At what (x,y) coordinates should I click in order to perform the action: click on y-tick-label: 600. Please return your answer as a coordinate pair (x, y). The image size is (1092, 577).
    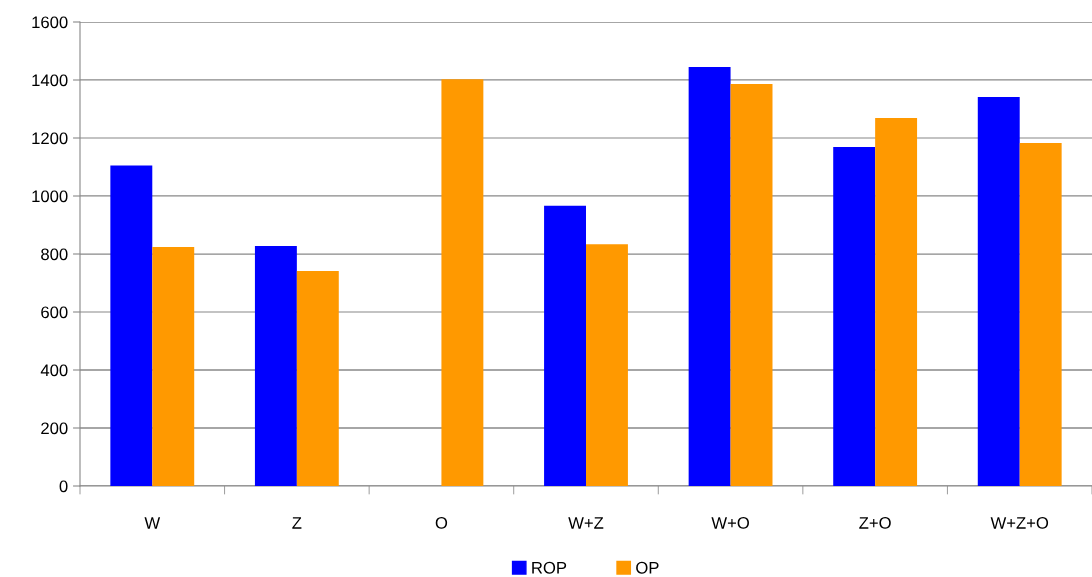
    Looking at the image, I should click on (54, 312).